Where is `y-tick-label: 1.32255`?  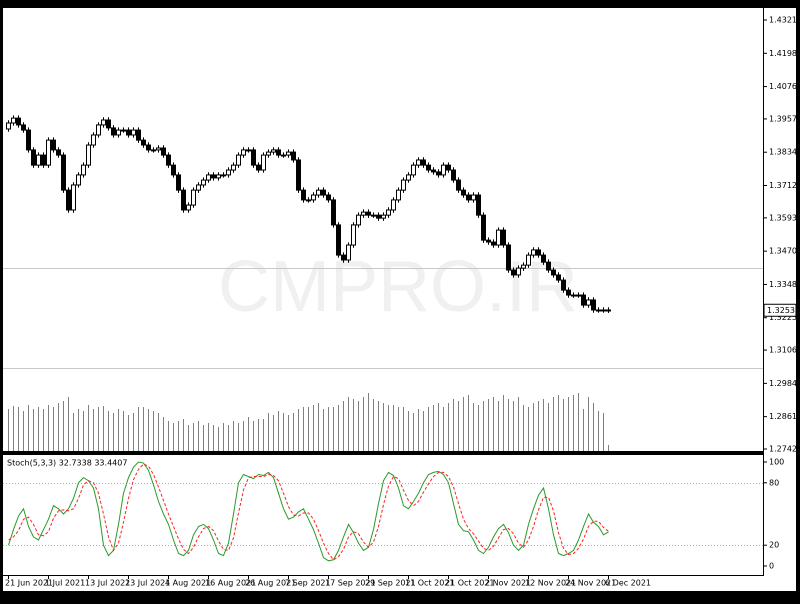
y-tick-label: 1.32255 is located at coordinates (784, 317).